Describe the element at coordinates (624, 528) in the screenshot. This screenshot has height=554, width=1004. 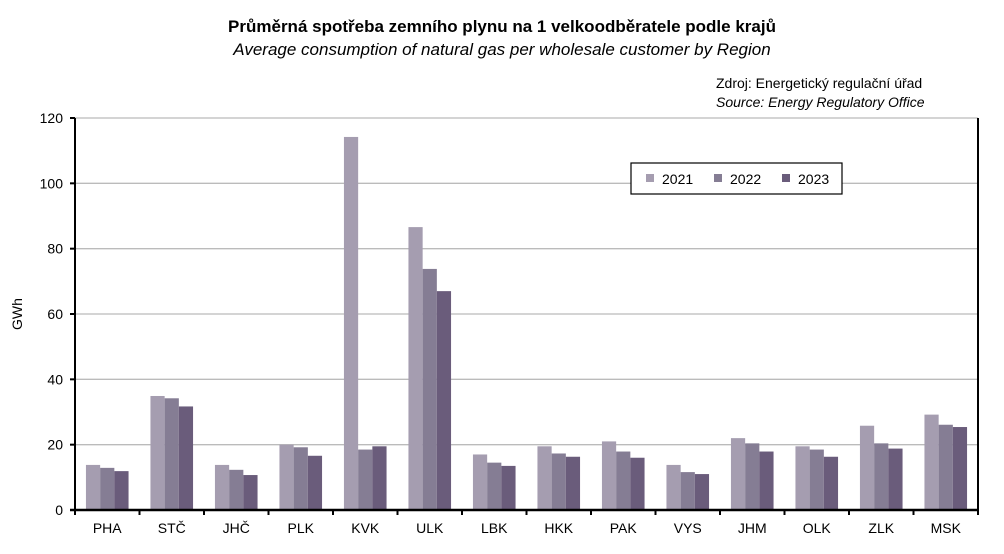
I see `x-tick-label: PAK` at that location.